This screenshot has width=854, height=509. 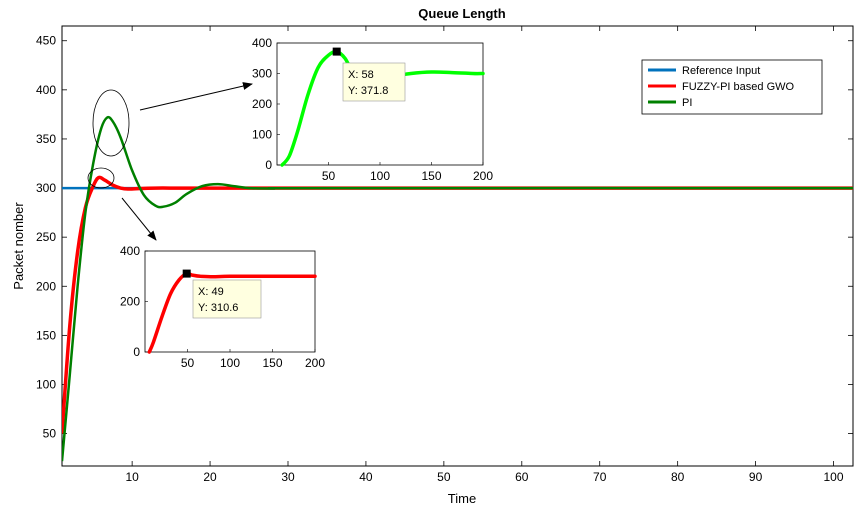 What do you see at coordinates (227, 299) in the screenshot?
I see `lower-datatip-box` at bounding box center [227, 299].